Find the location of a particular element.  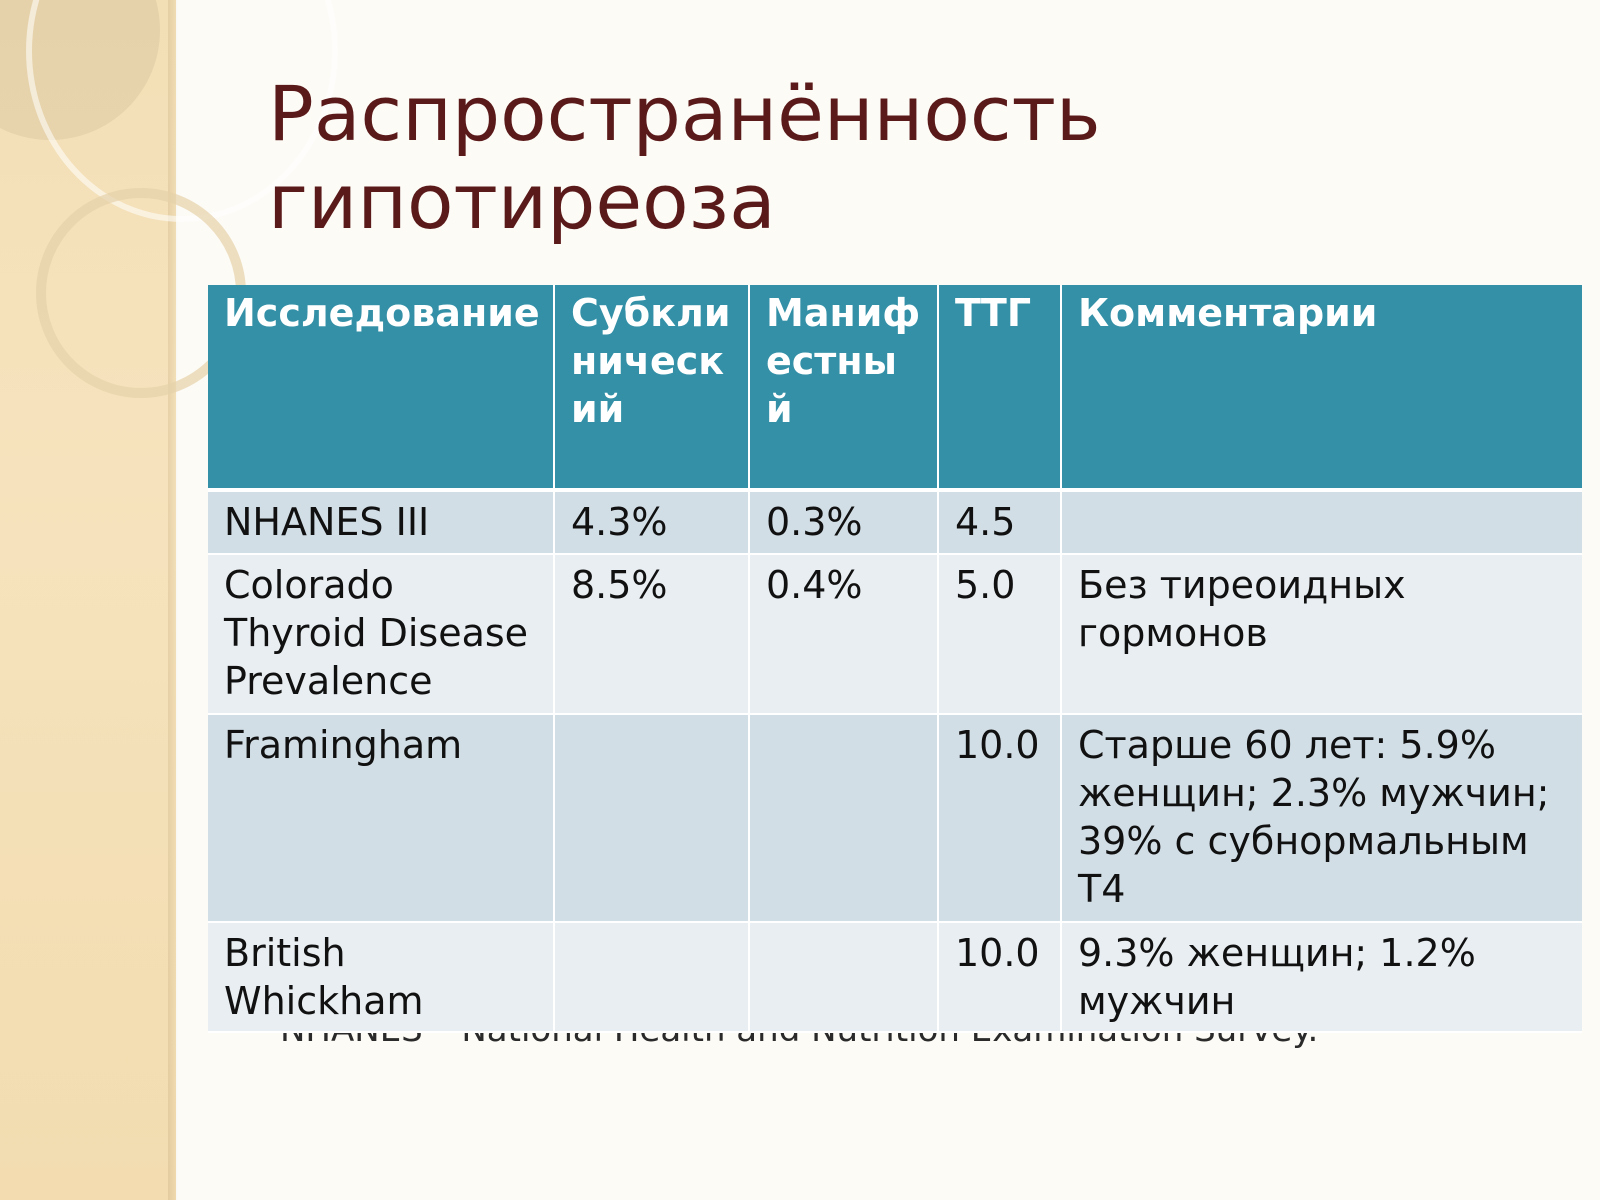

header-subclinical: Субклинический is located at coordinates (652, 388).